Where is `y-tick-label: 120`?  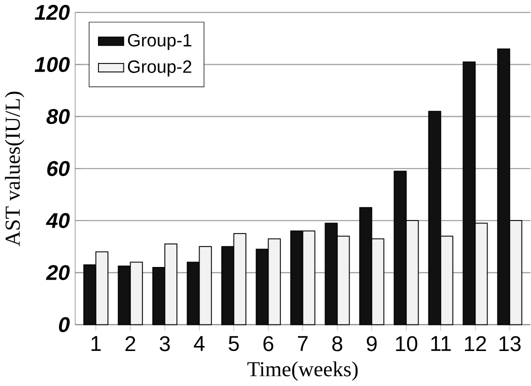 y-tick-label: 120 is located at coordinates (52, 12).